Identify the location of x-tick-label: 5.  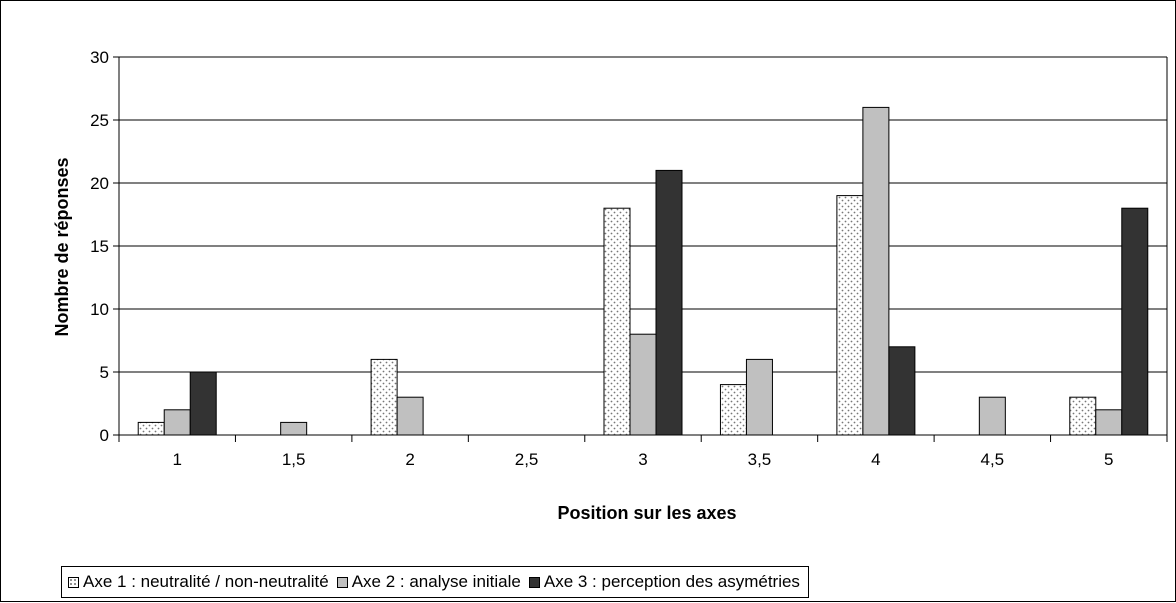
(1108, 459).